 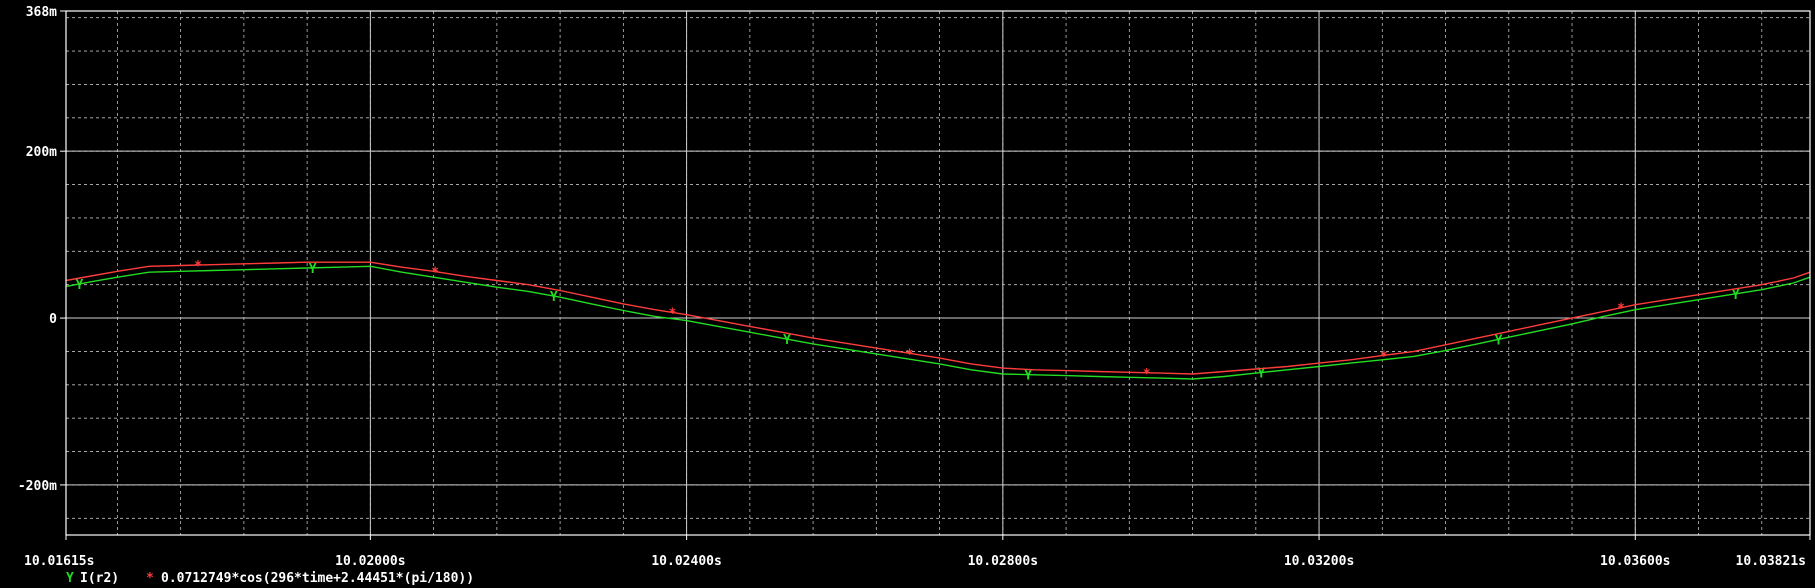 What do you see at coordinates (1147, 374) in the screenshot?
I see `series-marker-1-4: *` at bounding box center [1147, 374].